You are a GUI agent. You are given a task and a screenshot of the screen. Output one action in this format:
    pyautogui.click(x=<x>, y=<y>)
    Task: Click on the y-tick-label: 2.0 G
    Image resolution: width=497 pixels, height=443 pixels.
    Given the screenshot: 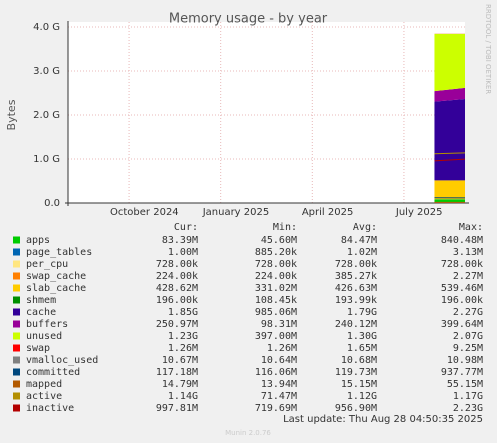 What is the action you would take?
    pyautogui.click(x=46, y=115)
    